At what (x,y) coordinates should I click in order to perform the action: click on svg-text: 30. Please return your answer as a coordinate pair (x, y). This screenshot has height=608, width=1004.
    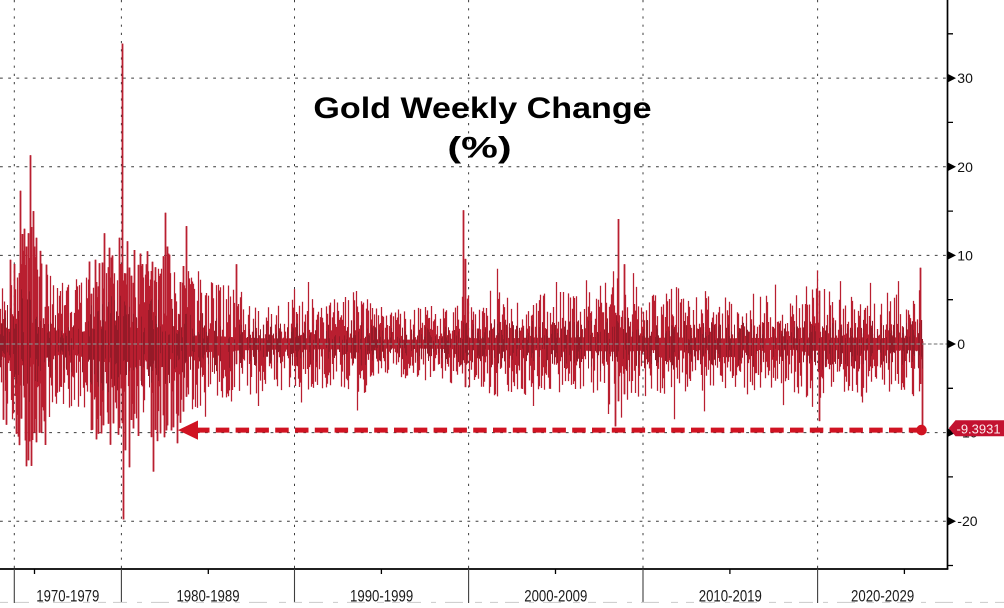
    Looking at the image, I should click on (965, 78).